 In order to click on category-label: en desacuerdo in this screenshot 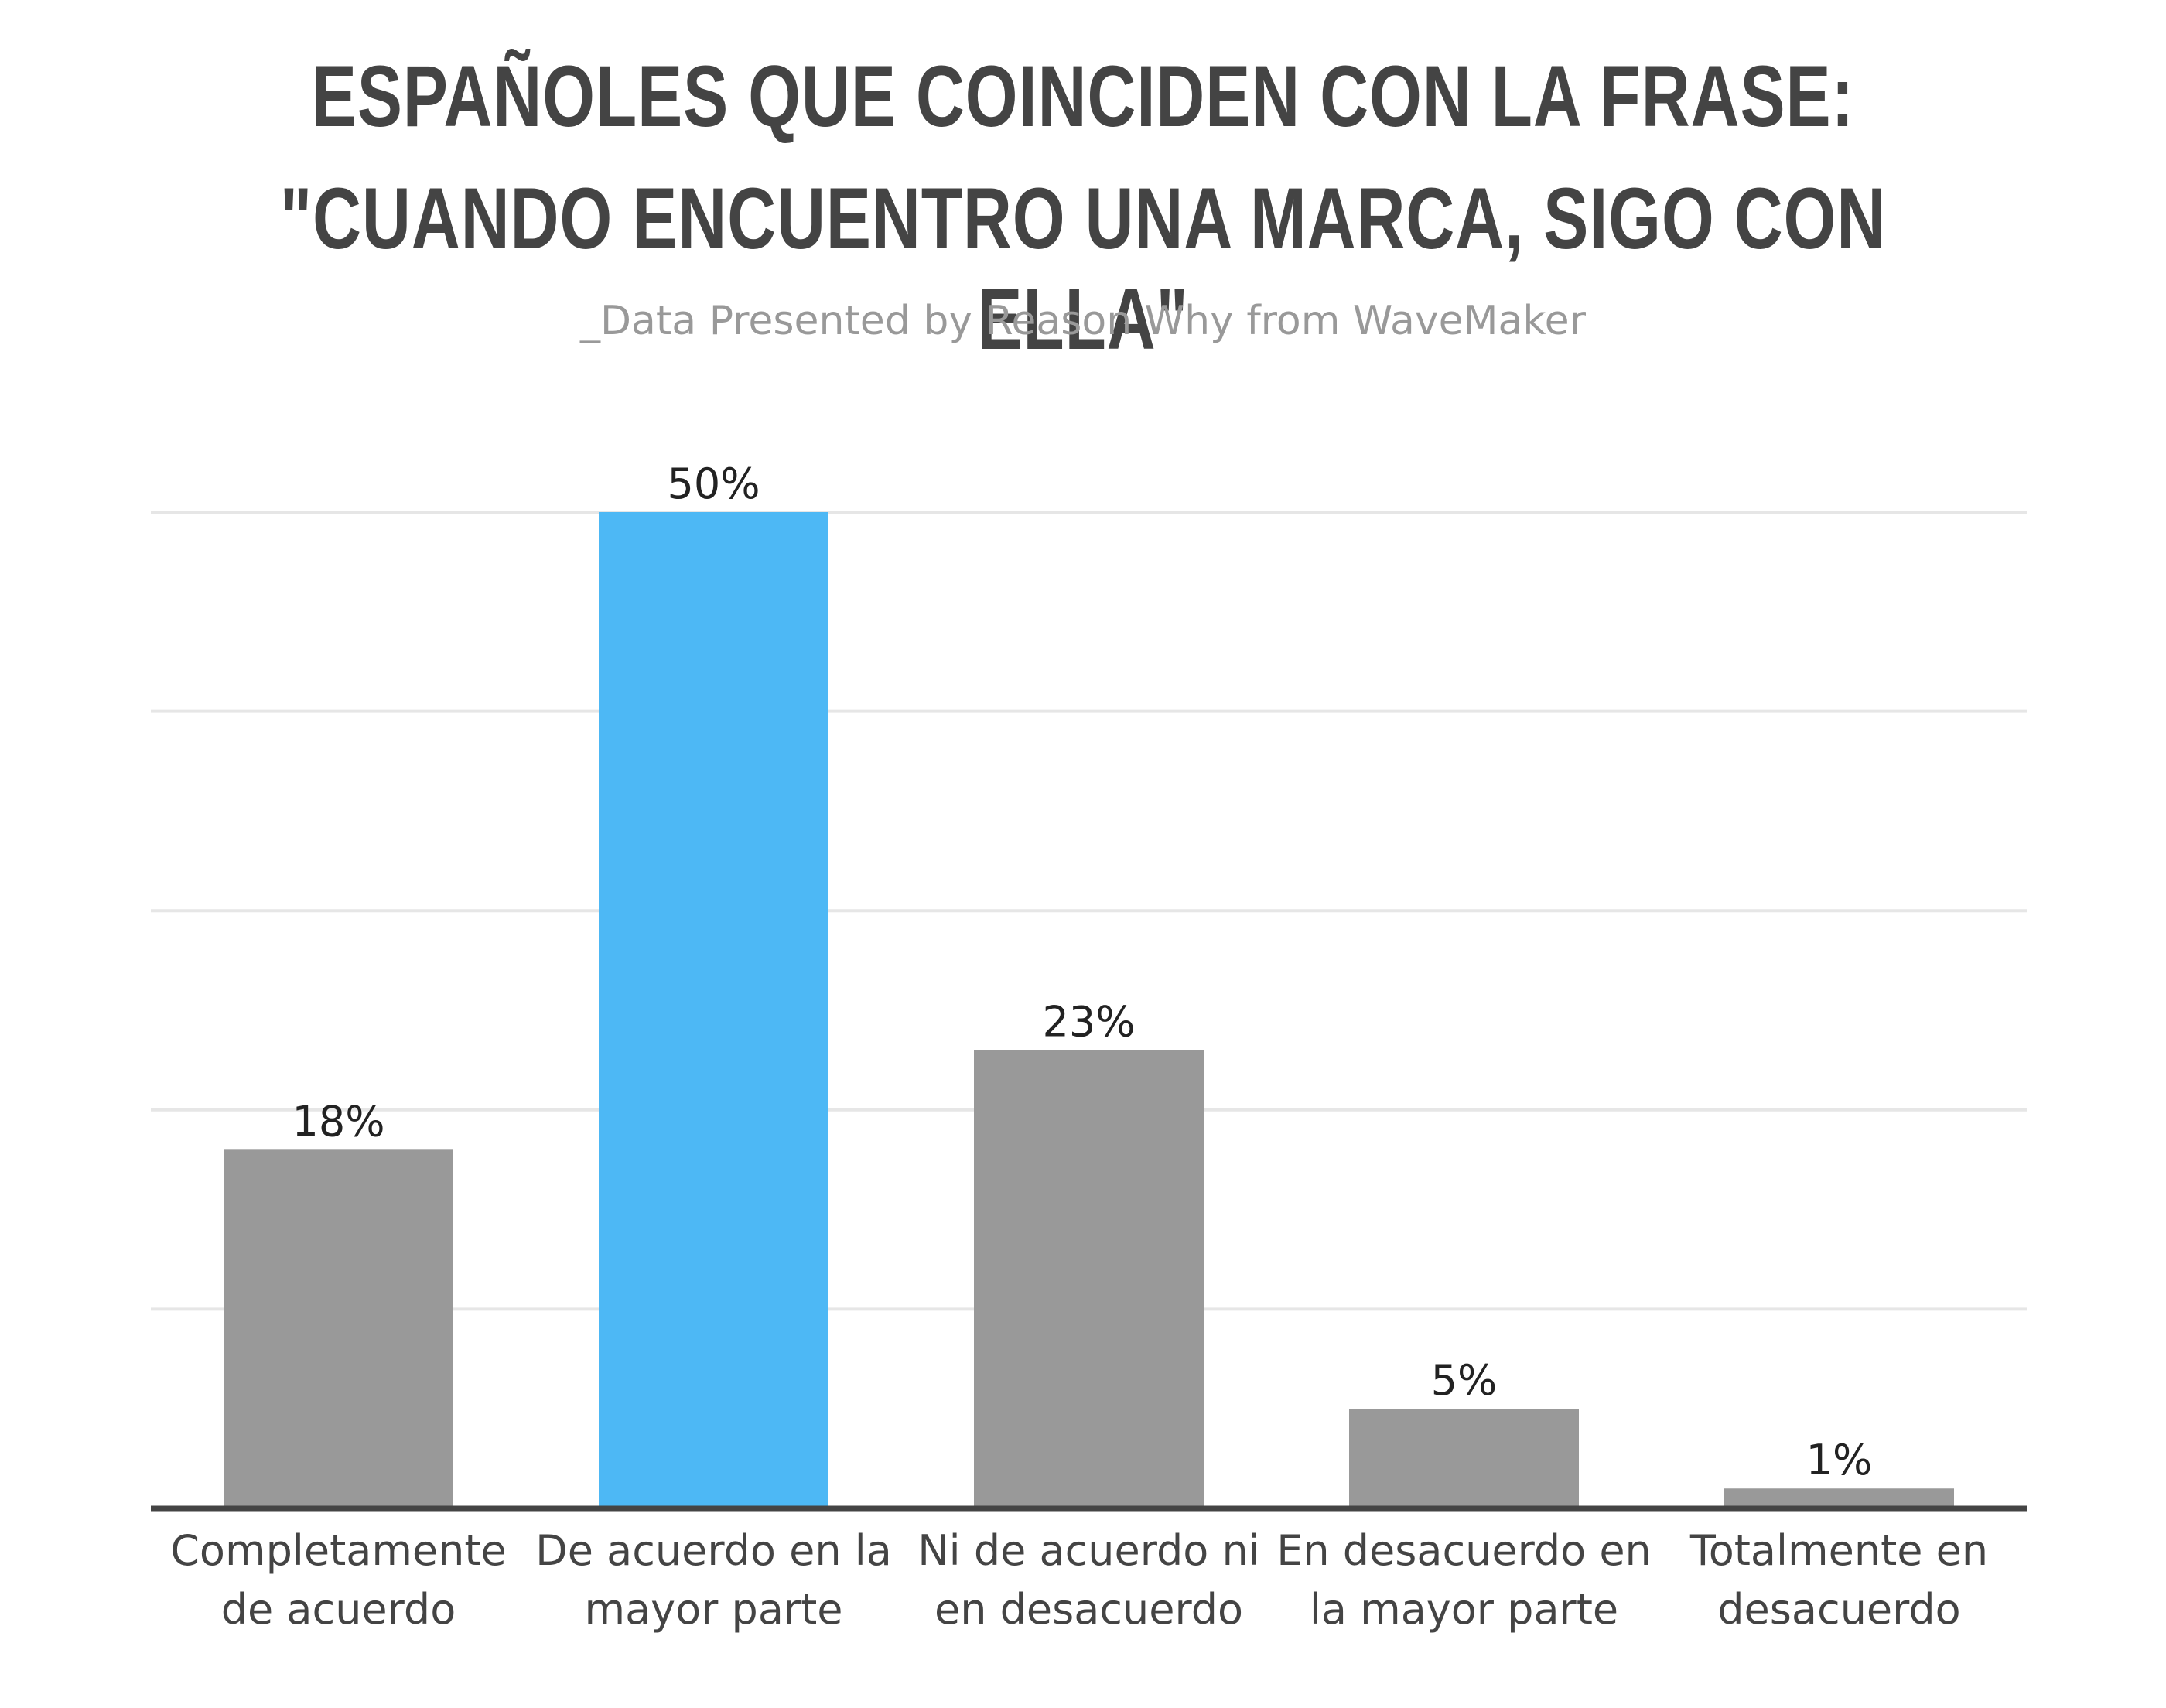, I will do `click(1088, 1610)`.